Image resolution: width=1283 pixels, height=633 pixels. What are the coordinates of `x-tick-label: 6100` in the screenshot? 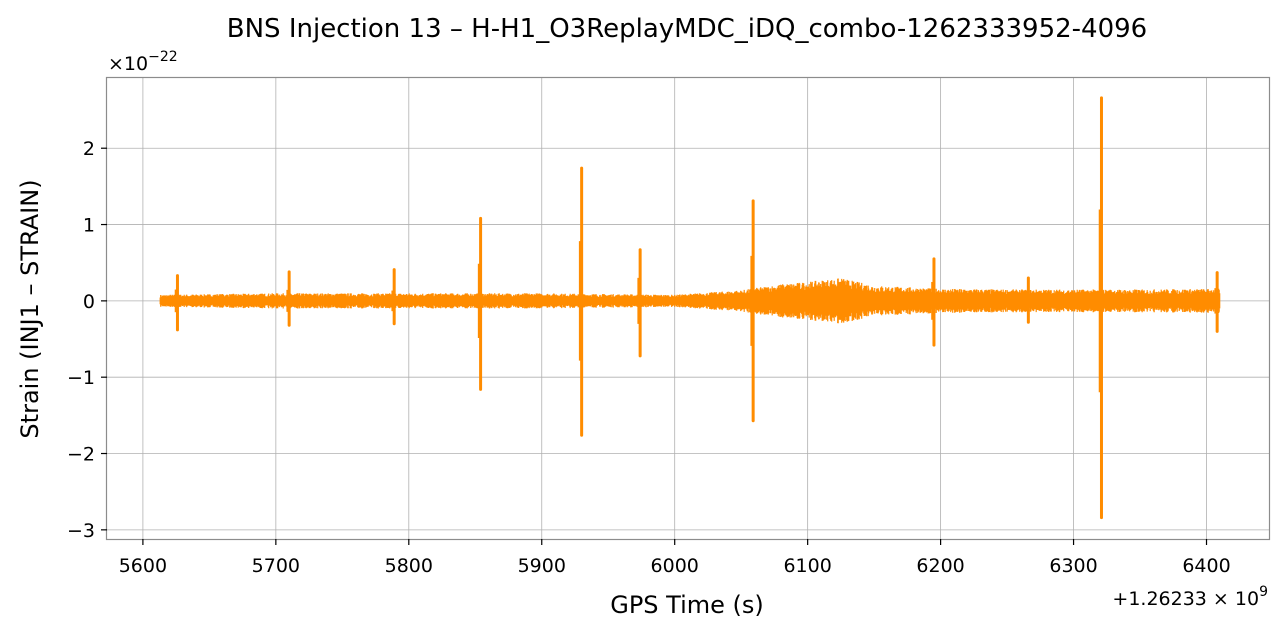 It's located at (807, 566).